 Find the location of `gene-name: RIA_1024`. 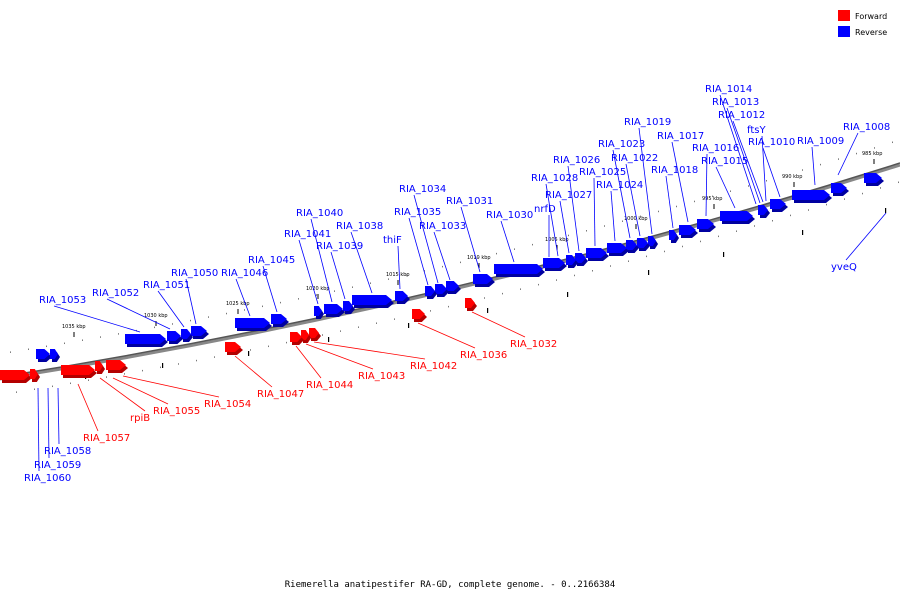

gene-name: RIA_1024 is located at coordinates (619, 185).